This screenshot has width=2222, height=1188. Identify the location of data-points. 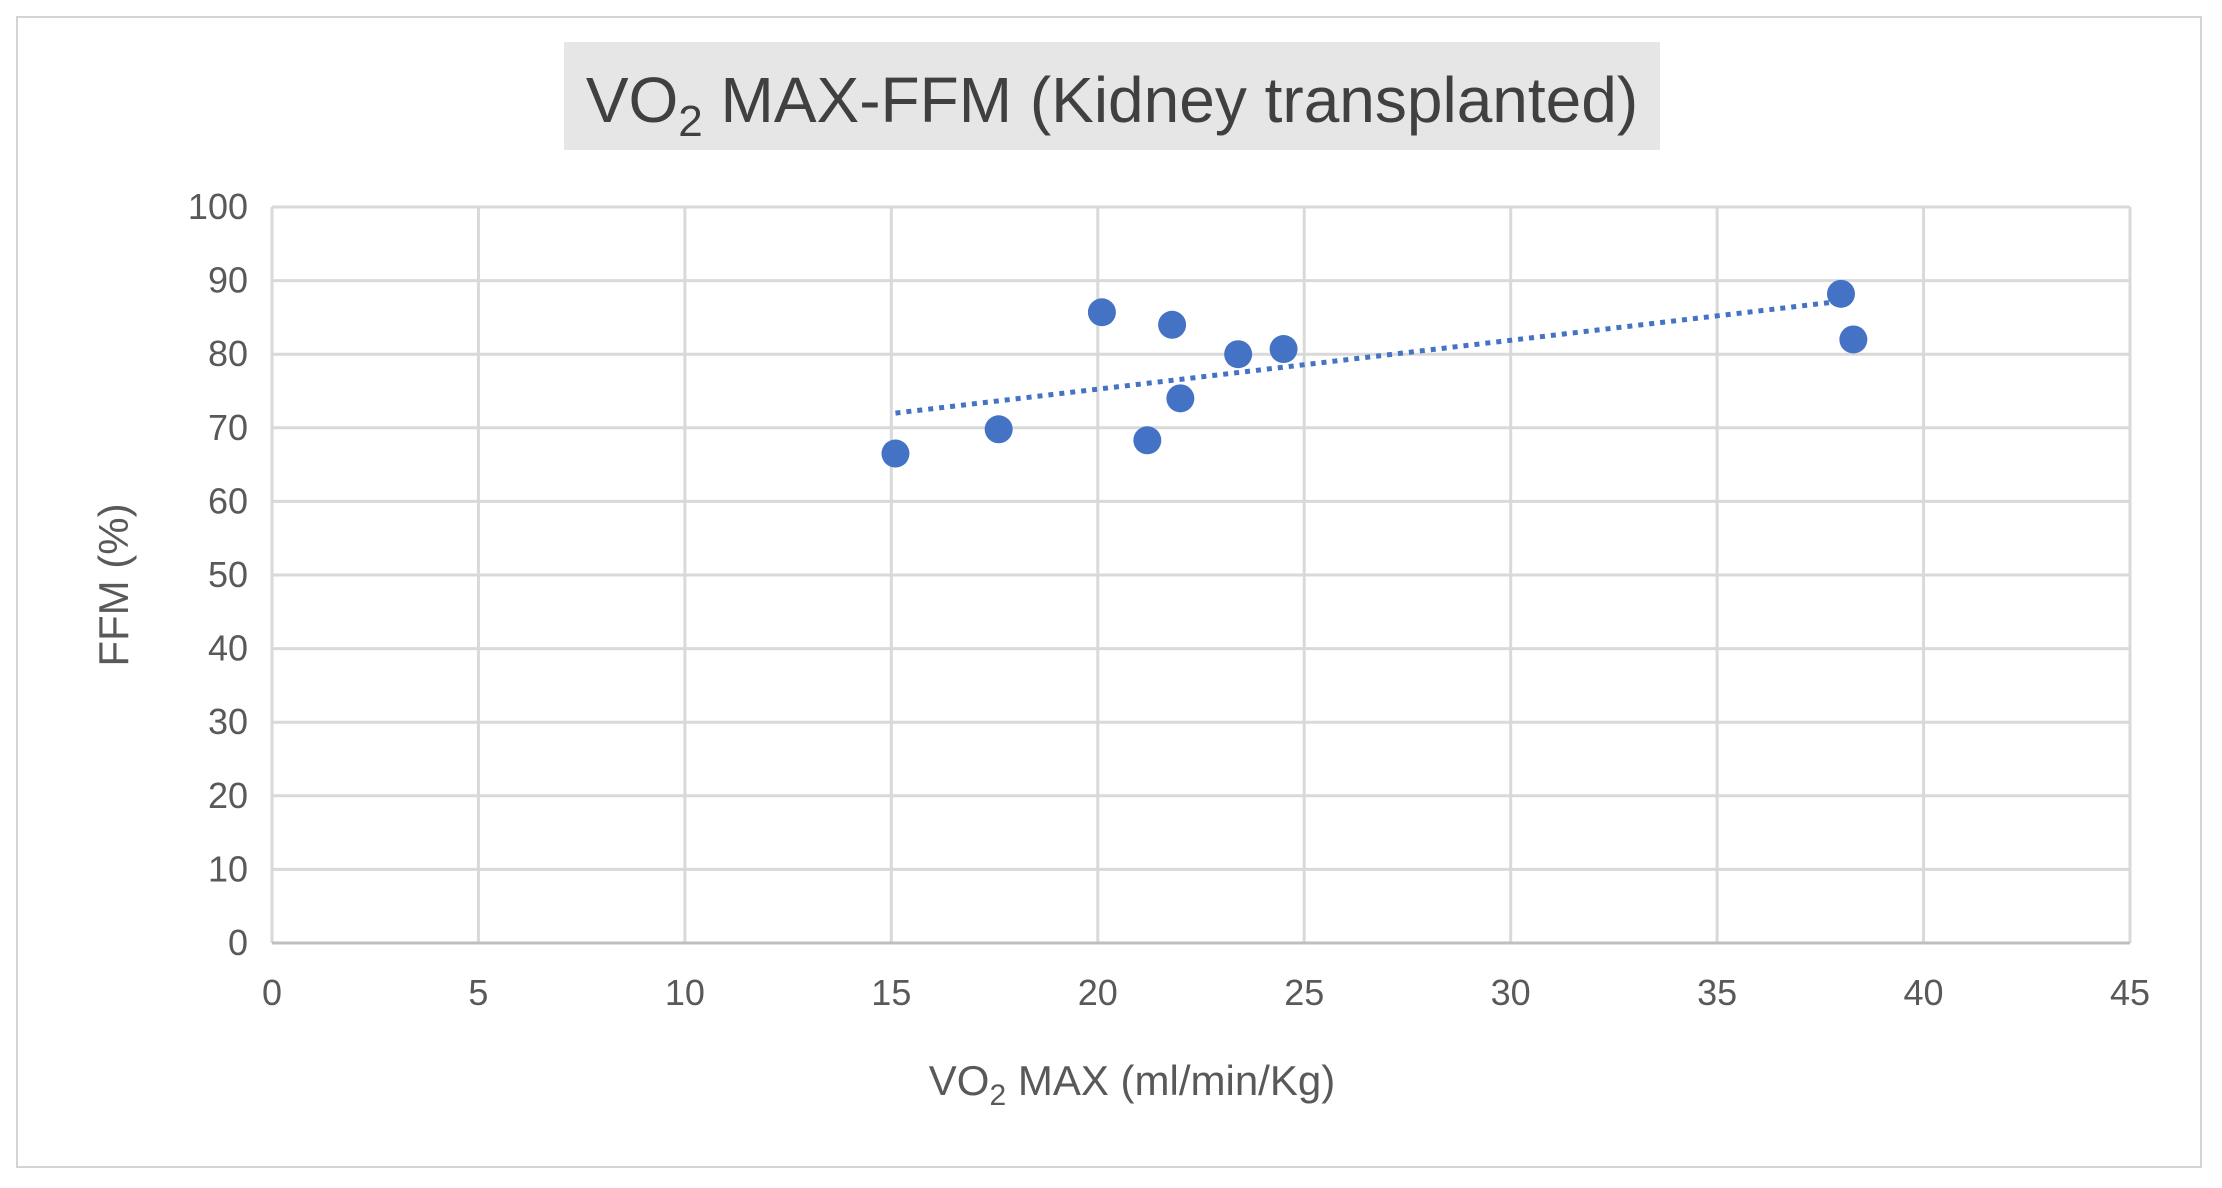
(1374, 373).